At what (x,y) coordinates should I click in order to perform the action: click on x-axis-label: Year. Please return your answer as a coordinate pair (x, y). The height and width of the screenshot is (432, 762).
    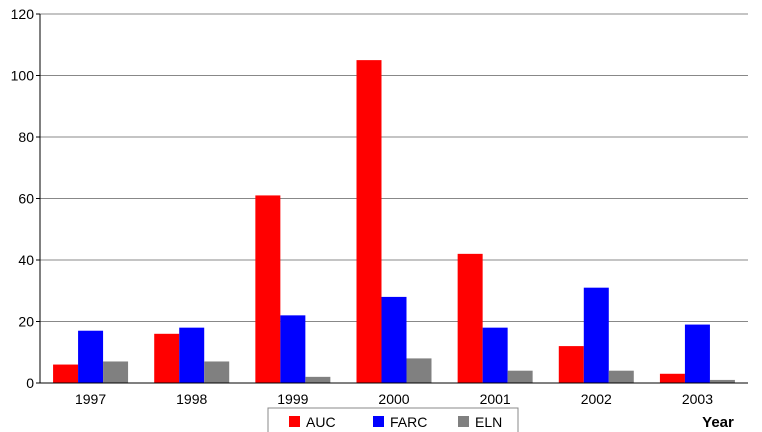
    Looking at the image, I should click on (718, 422).